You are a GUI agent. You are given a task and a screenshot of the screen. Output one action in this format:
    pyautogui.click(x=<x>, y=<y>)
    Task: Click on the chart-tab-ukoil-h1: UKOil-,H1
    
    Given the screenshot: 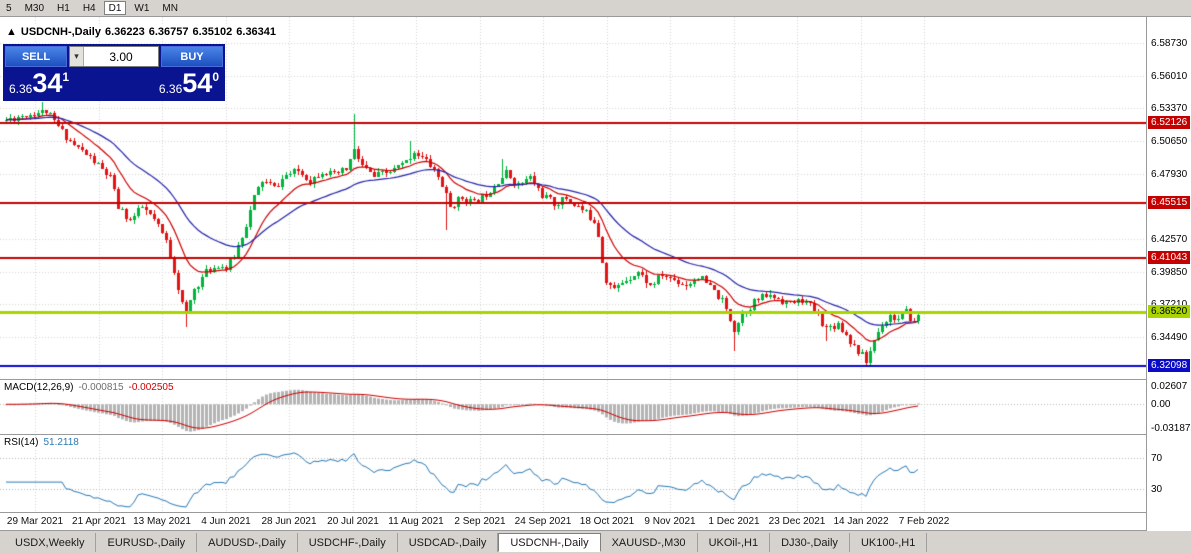 What is the action you would take?
    pyautogui.click(x=734, y=542)
    